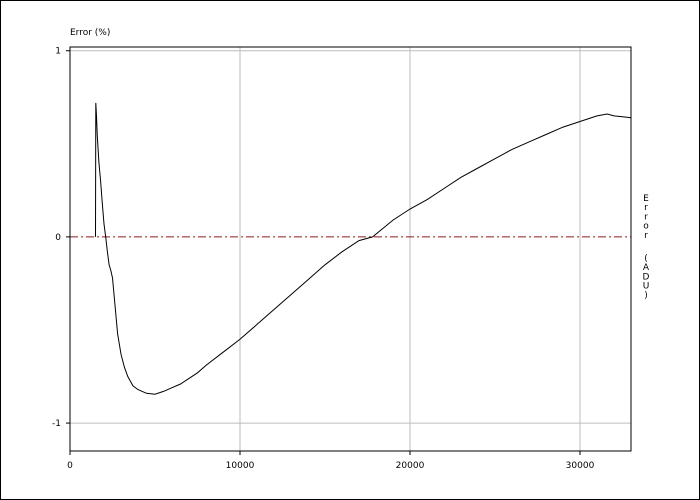  I want to click on y-tick-labels: 1 0 -1, so click(56, 238).